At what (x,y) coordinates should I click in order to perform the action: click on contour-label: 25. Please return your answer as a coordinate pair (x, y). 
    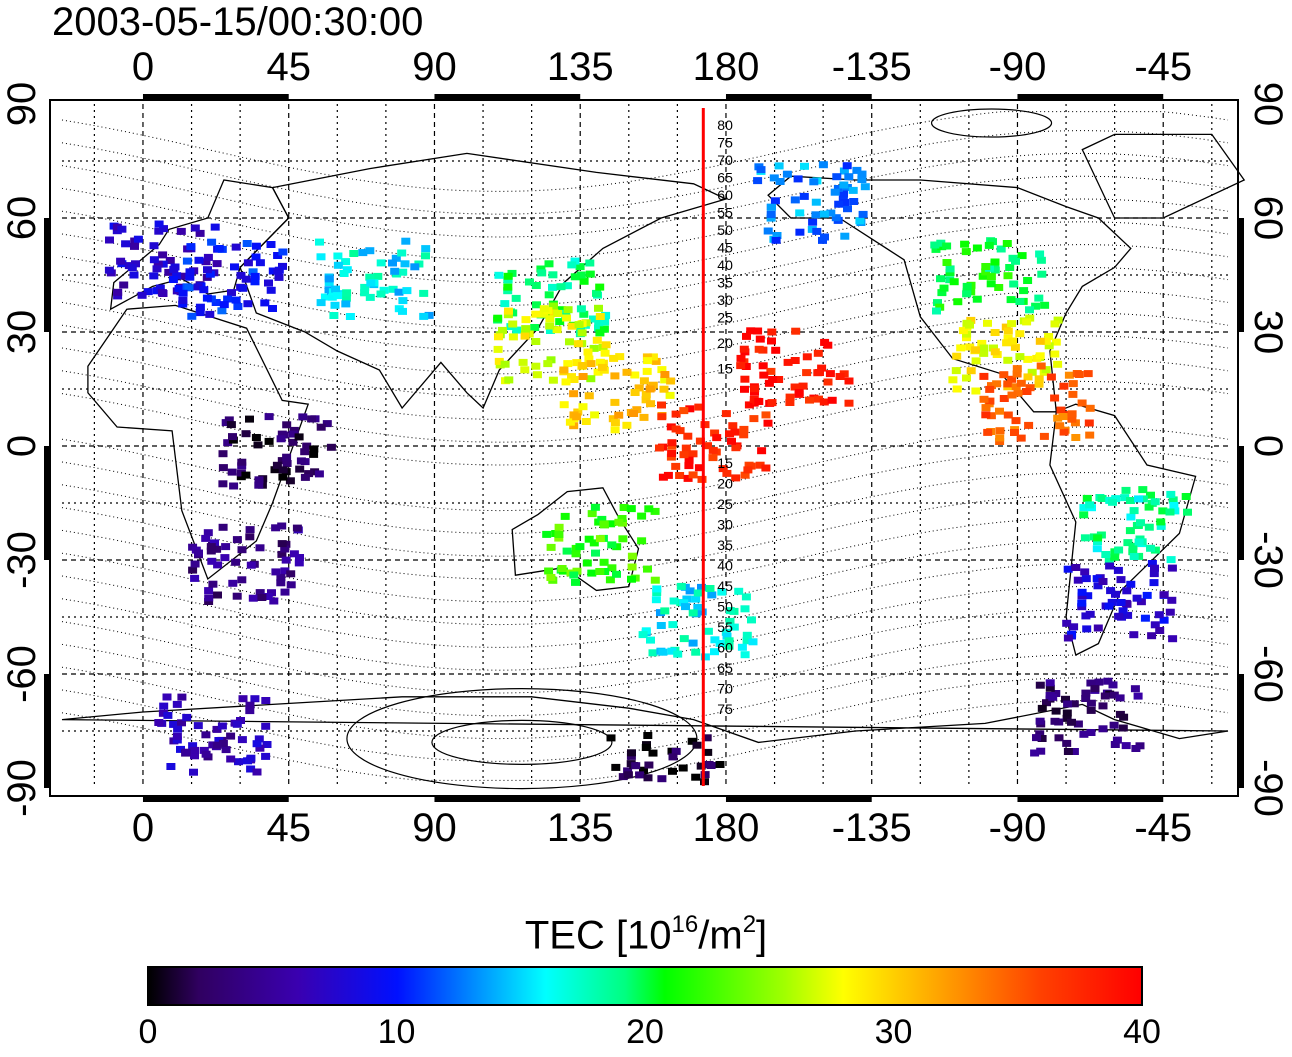
    Looking at the image, I should click on (725, 318).